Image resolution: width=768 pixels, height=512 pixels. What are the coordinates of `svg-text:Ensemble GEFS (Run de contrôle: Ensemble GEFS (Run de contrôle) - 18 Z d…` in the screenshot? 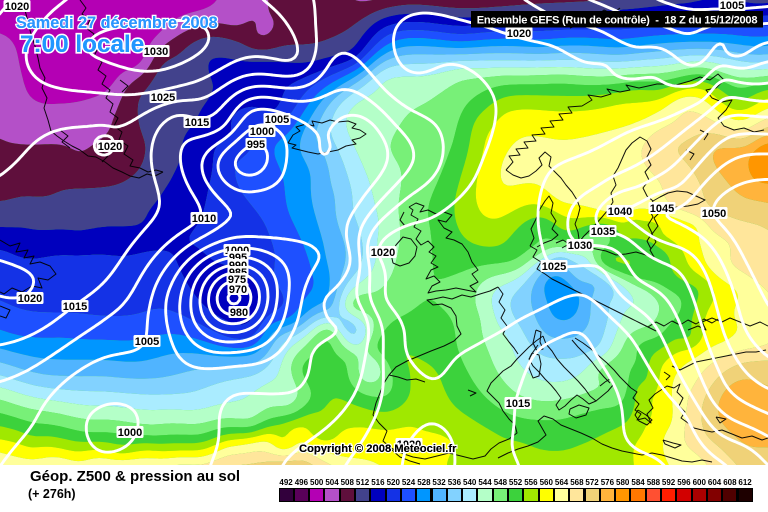 It's located at (617, 21).